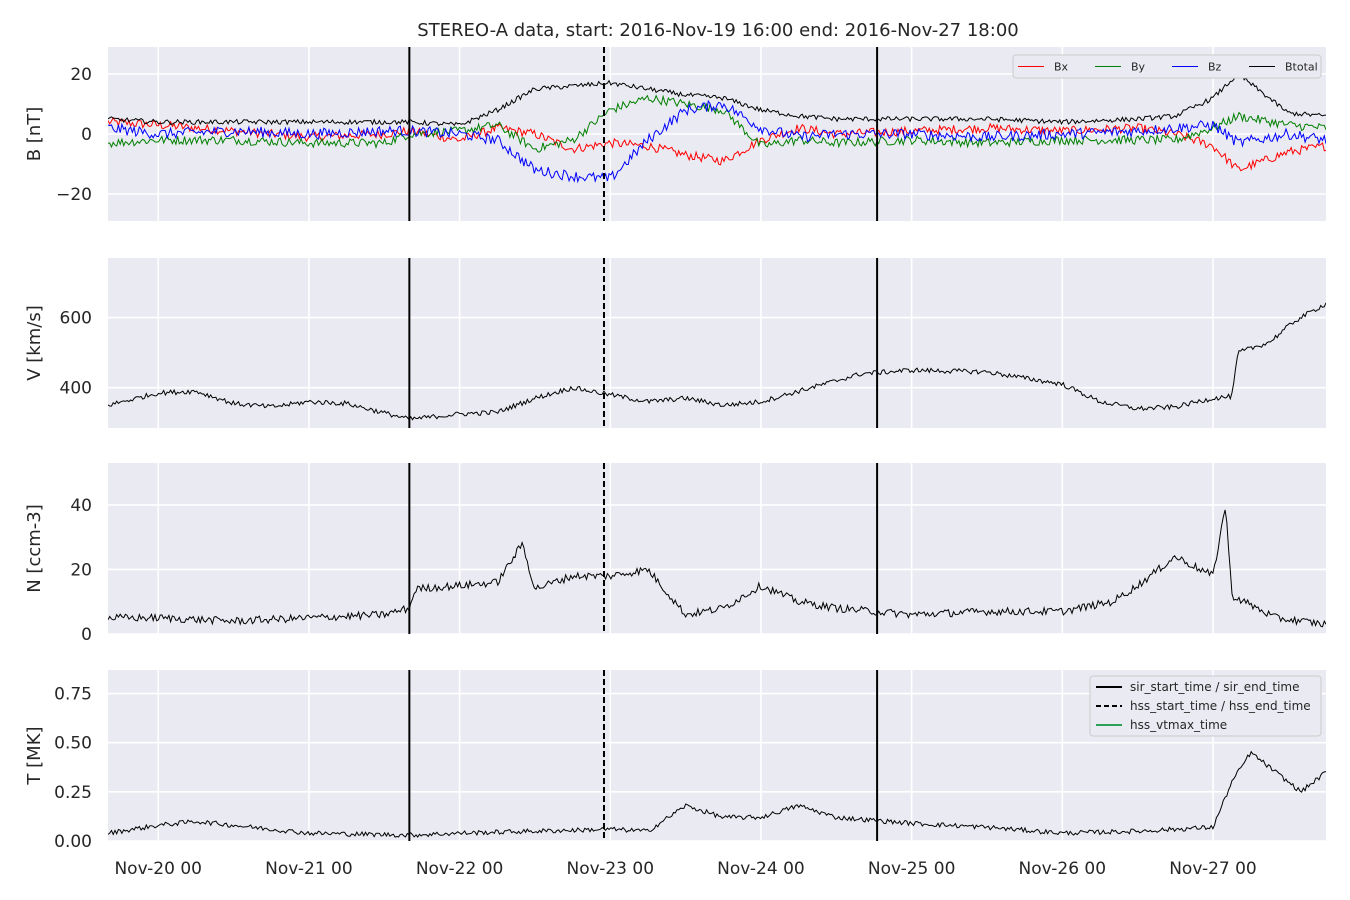  I want to click on y-axis-label: N [ccm-3], so click(34, 548).